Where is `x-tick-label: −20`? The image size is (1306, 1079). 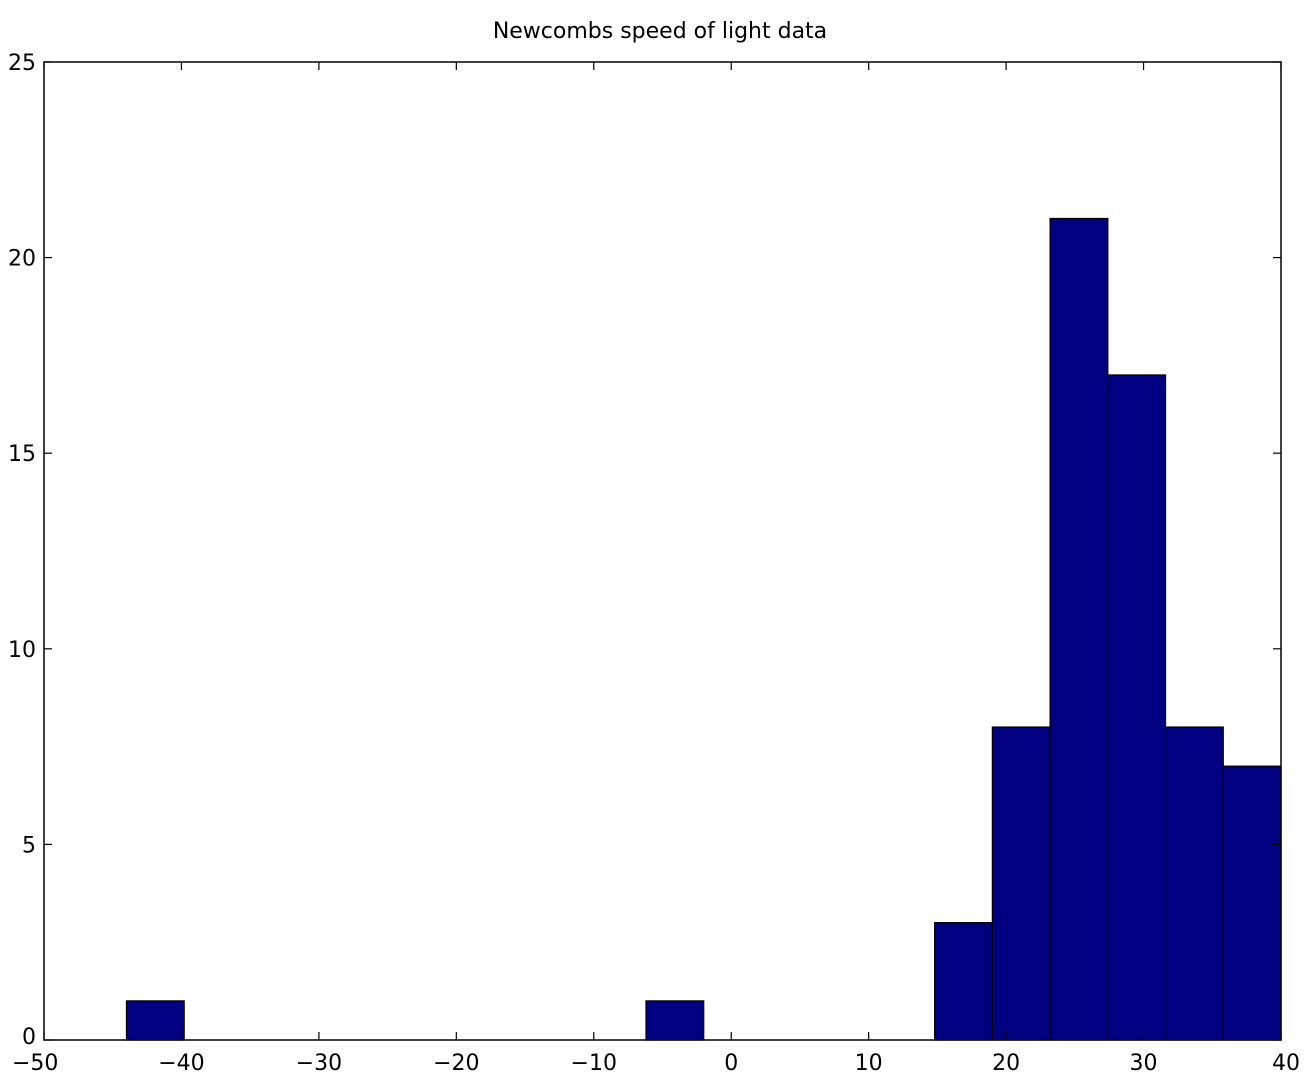
x-tick-label: −20 is located at coordinates (456, 1063).